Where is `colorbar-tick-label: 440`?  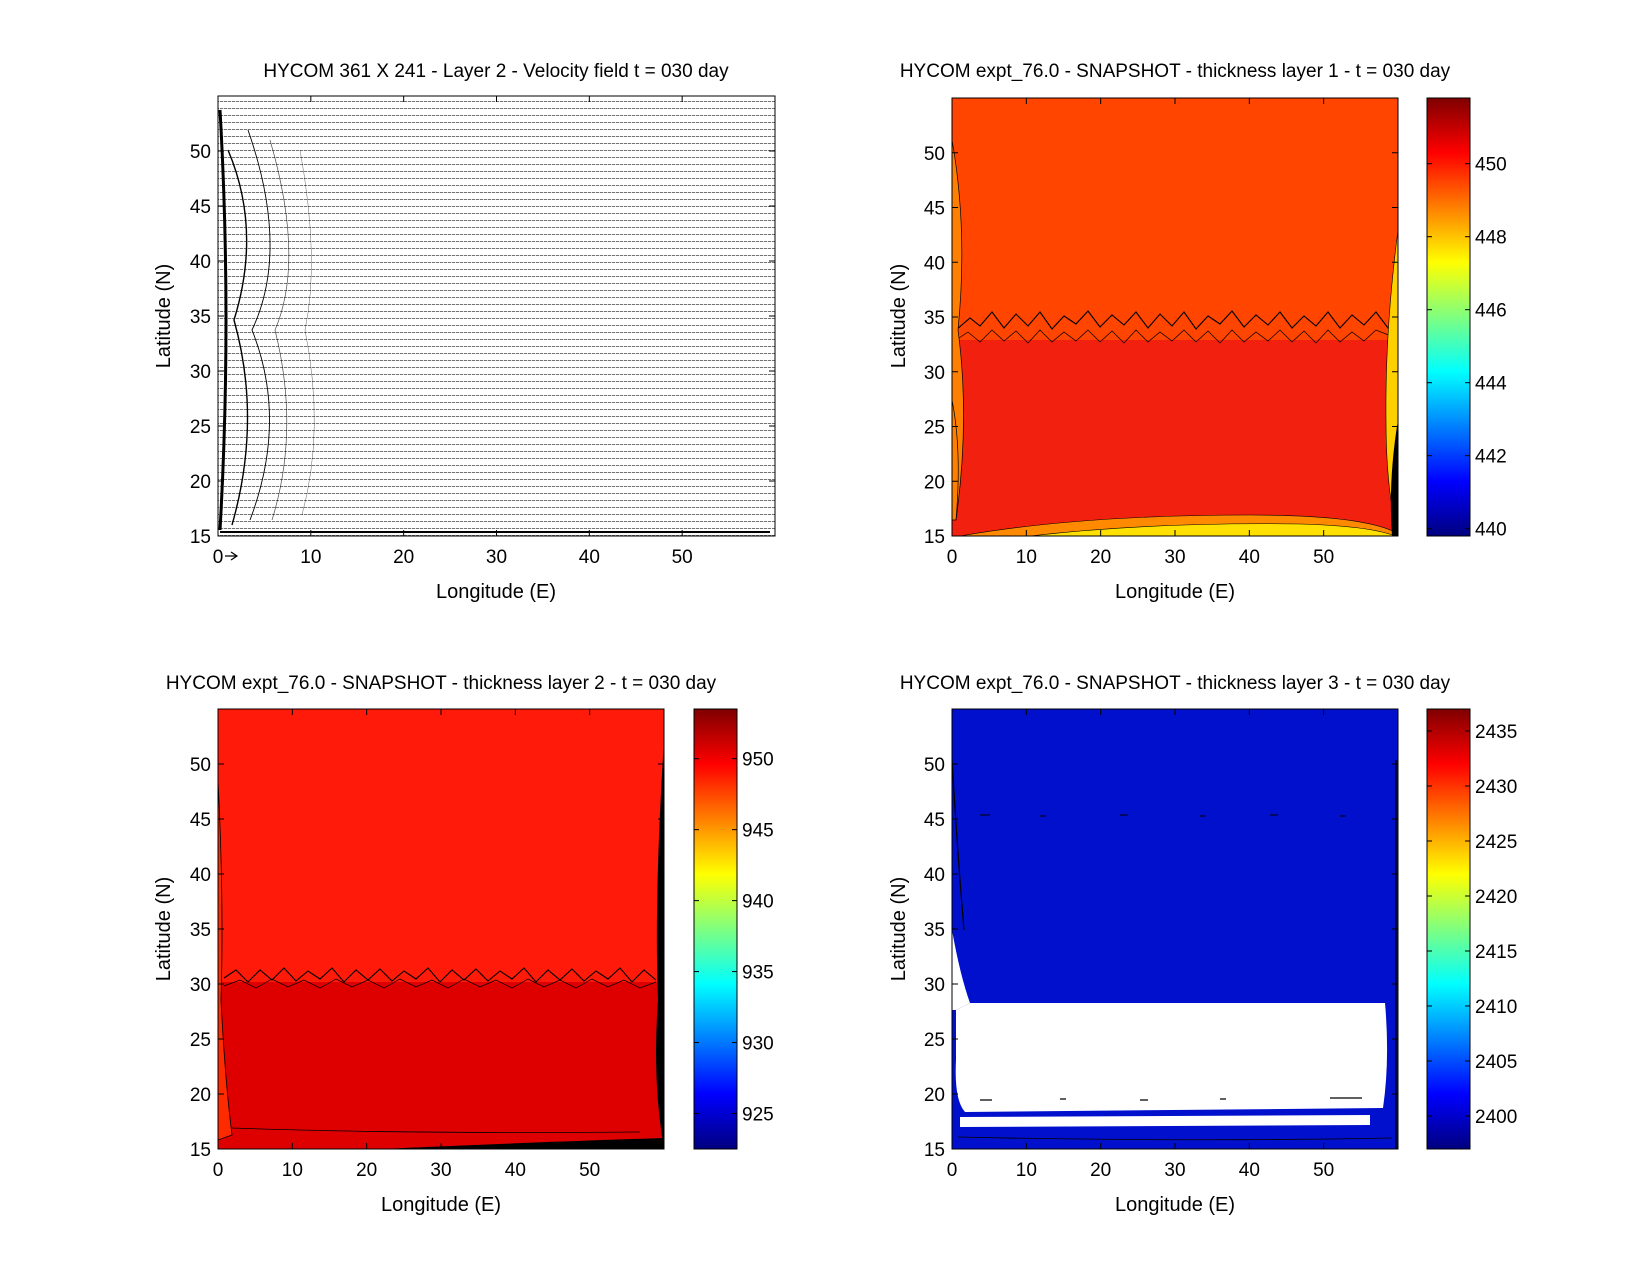 colorbar-tick-label: 440 is located at coordinates (1491, 530).